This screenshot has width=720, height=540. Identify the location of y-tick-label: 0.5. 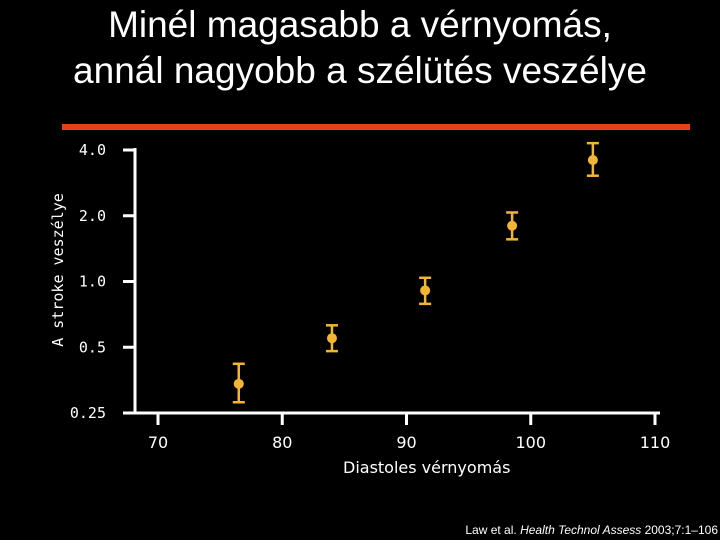
(92, 347).